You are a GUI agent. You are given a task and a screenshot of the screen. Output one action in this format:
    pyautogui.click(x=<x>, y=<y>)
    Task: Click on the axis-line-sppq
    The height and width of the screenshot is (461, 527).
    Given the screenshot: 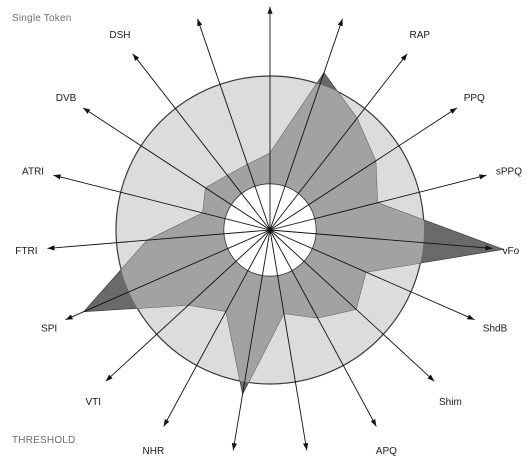 What is the action you would take?
    pyautogui.click(x=378, y=202)
    